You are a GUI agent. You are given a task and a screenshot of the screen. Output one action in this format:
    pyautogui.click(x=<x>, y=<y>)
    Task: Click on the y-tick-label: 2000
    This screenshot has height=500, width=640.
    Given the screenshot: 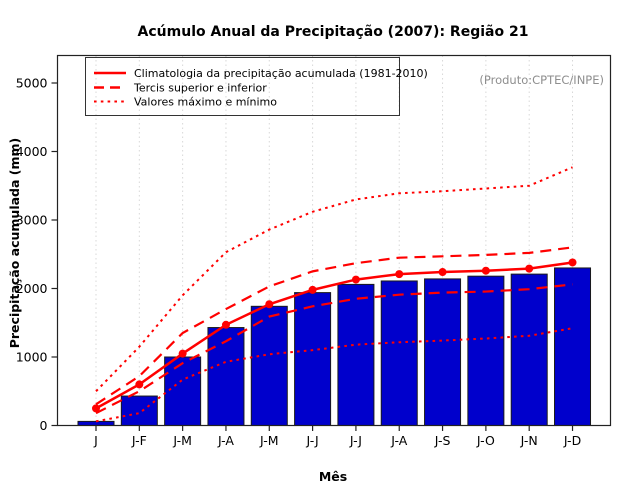 What is the action you would take?
    pyautogui.click(x=32, y=288)
    